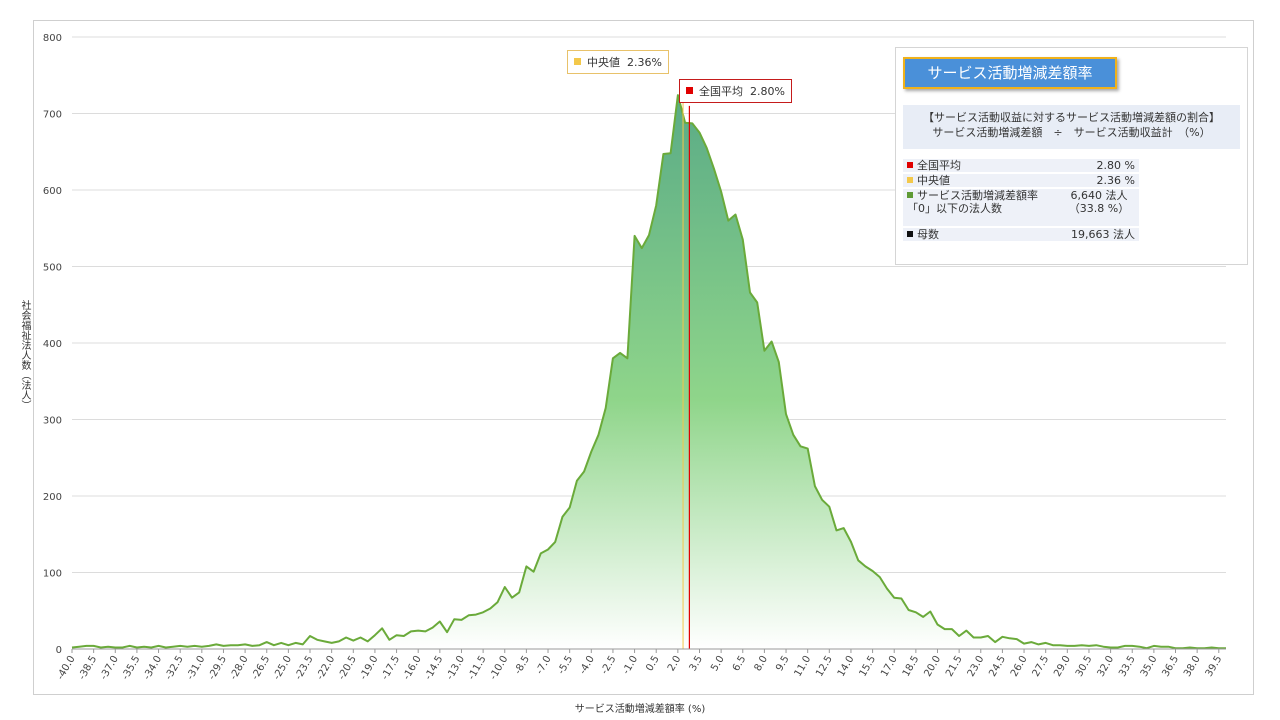 The width and height of the screenshot is (1280, 720). I want to click on mean-callout-value: 2.80%, so click(767, 91).